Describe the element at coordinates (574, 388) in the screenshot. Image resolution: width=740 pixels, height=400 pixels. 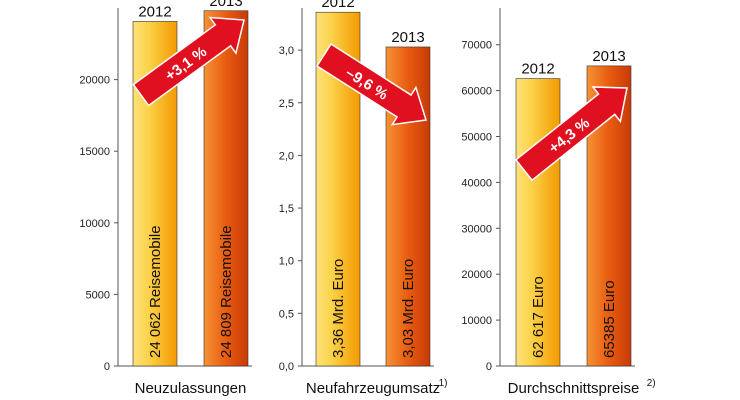
I see `x-axis-label: Durchschnittspreise` at that location.